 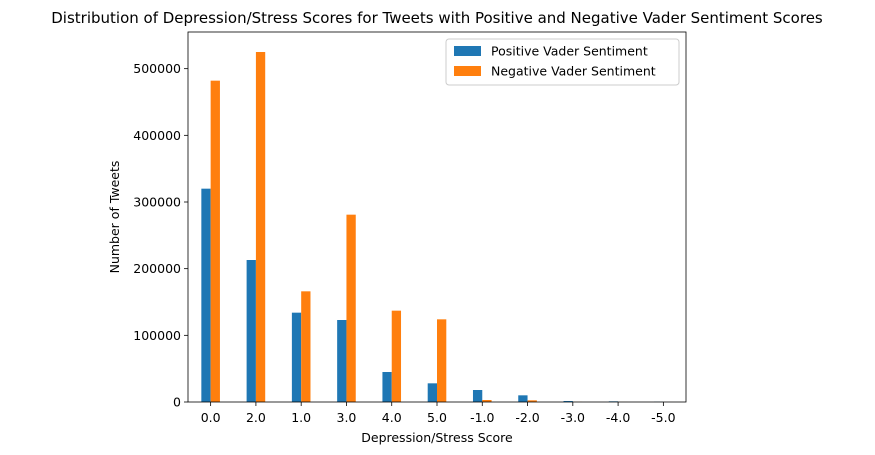 What do you see at coordinates (177, 402) in the screenshot?
I see `y-tick-label: 0` at bounding box center [177, 402].